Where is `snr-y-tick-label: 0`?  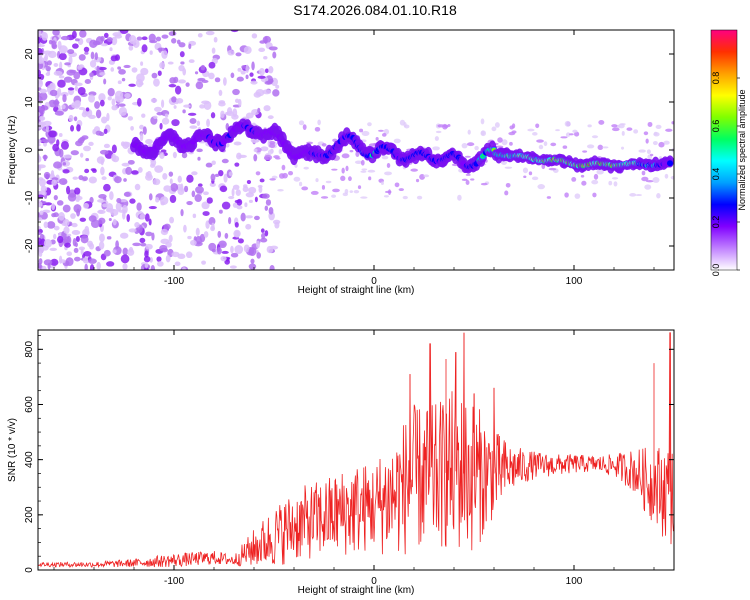
snr-y-tick-label: 0 is located at coordinates (29, 570).